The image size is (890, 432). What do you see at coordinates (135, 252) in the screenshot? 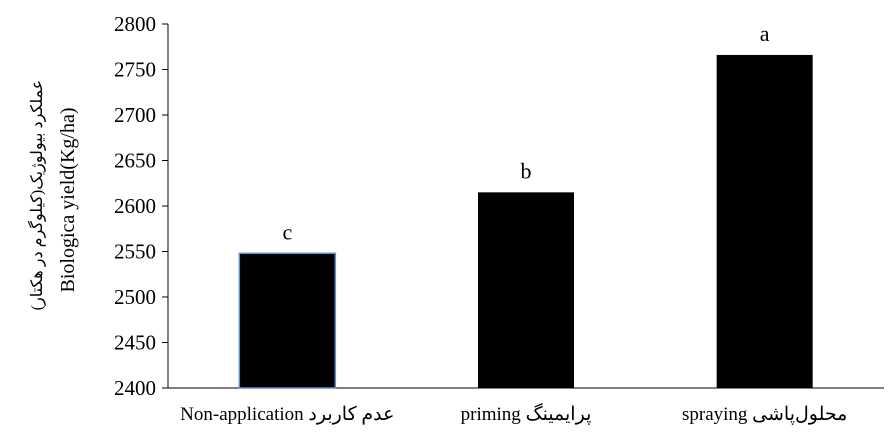
I see `y-tick-label: 2550` at bounding box center [135, 252].